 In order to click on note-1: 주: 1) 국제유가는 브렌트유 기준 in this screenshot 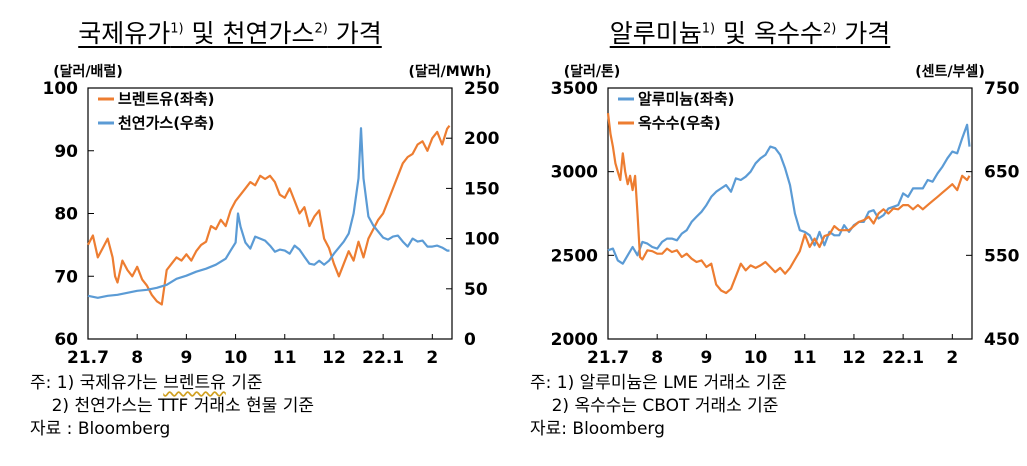, I will do `click(146, 383)`.